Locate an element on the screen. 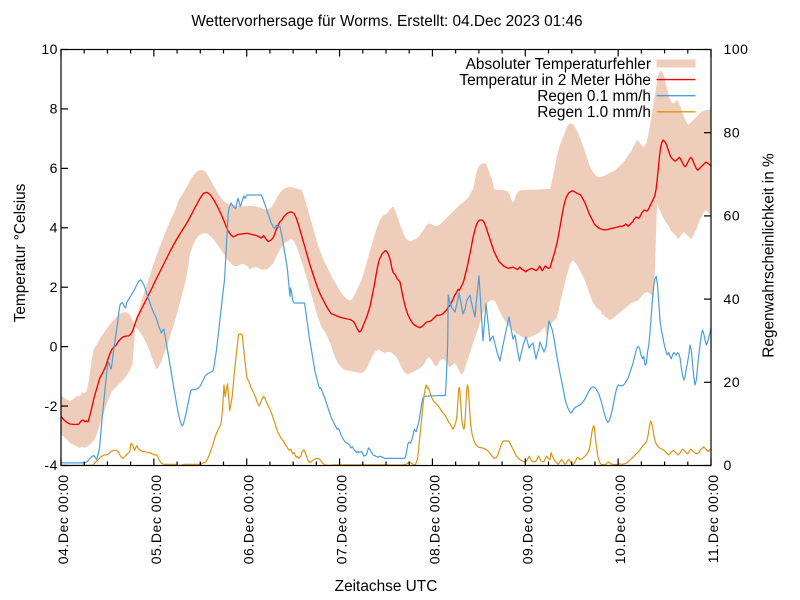 The width and height of the screenshot is (800, 600). svg-text: 80 is located at coordinates (732, 132).